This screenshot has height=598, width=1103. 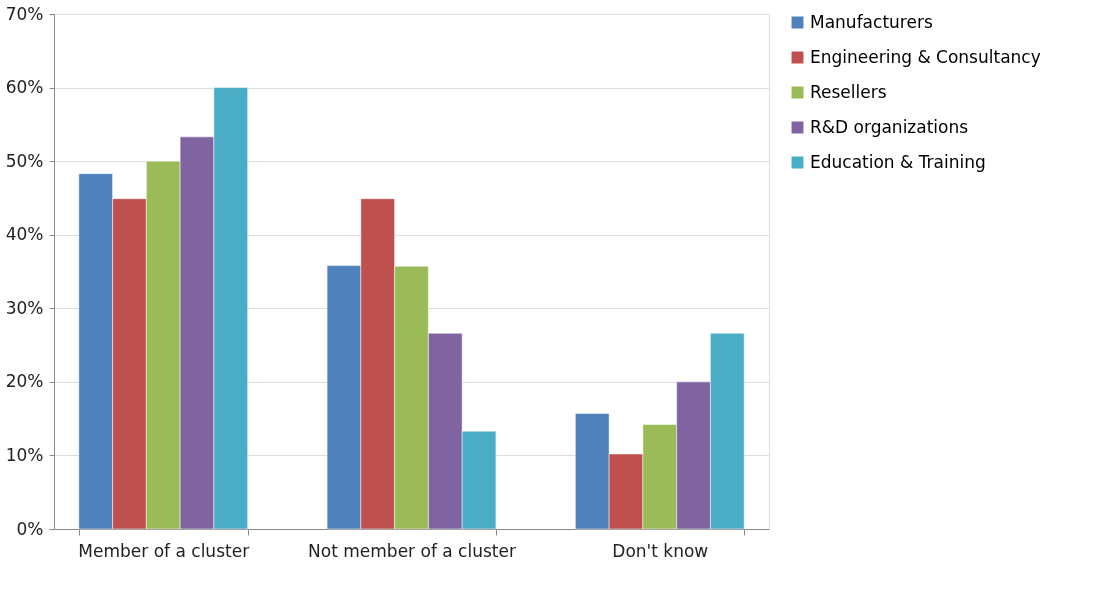 What do you see at coordinates (848, 91) in the screenshot?
I see `legend-label: Resellers` at bounding box center [848, 91].